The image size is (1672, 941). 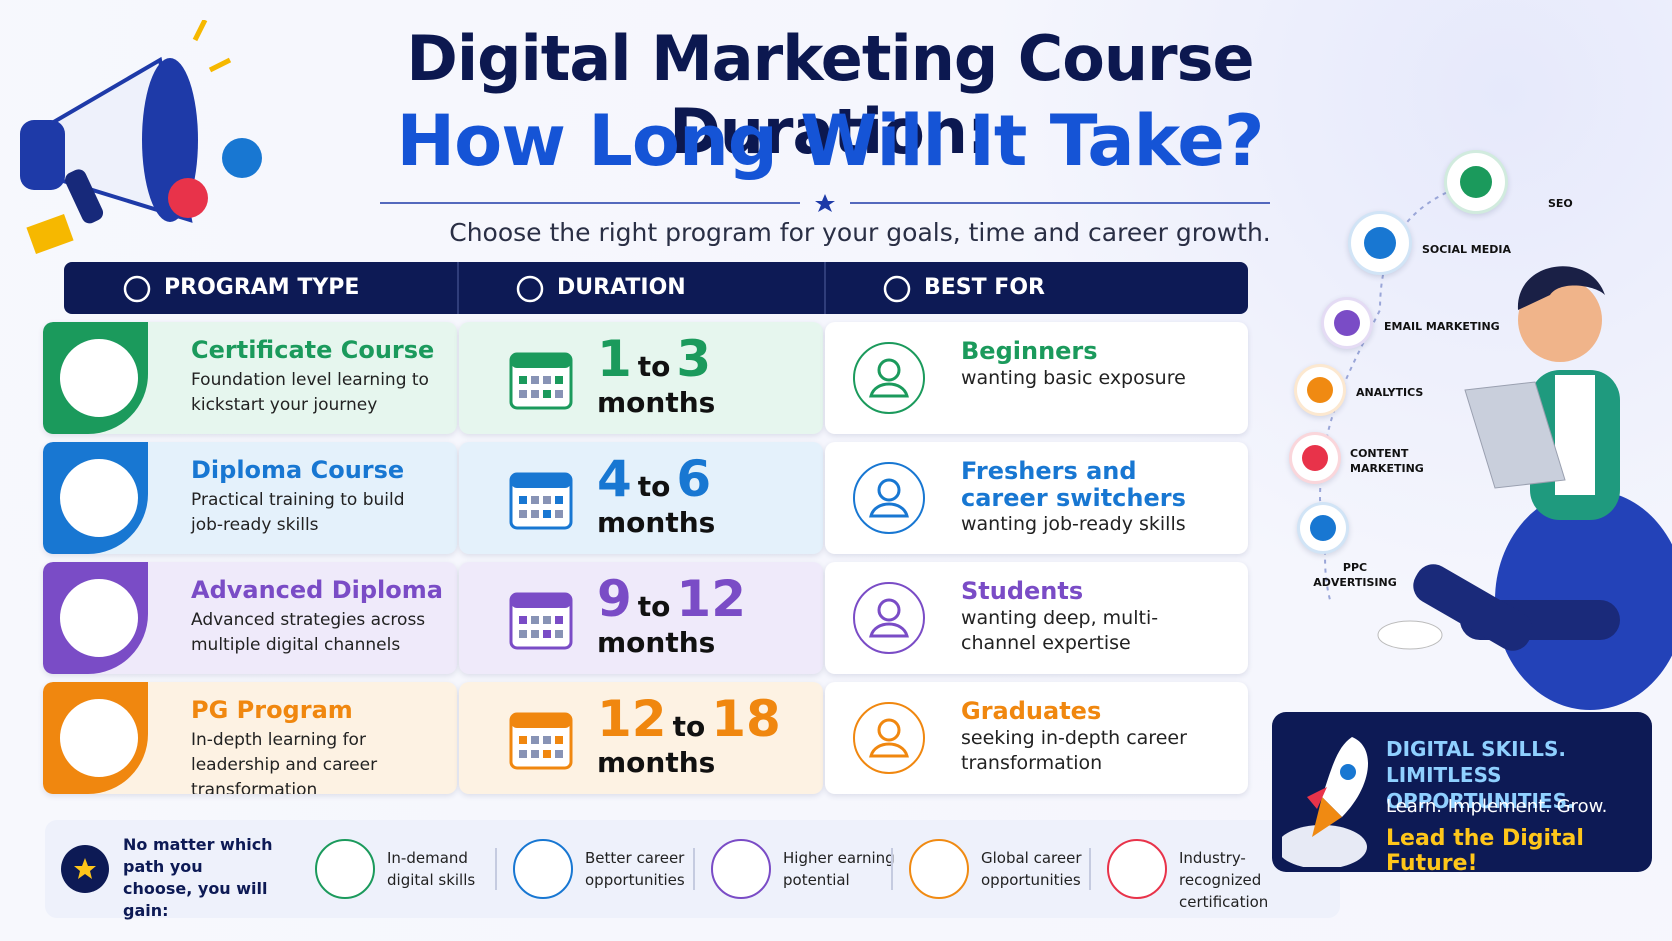 I want to click on duration-cell: 12 to 18 months, so click(x=641, y=738).